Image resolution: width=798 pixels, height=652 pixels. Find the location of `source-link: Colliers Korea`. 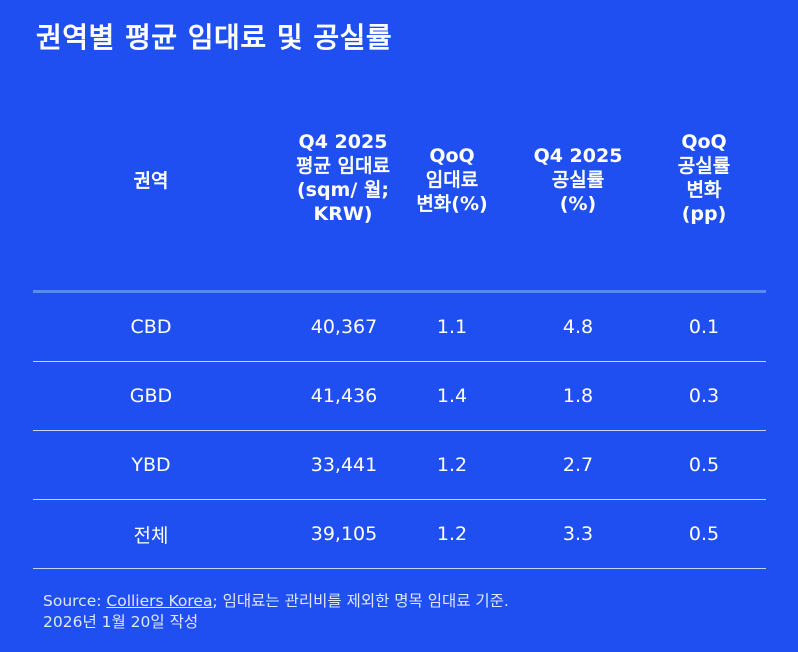

source-link: Colliers Korea is located at coordinates (159, 601).